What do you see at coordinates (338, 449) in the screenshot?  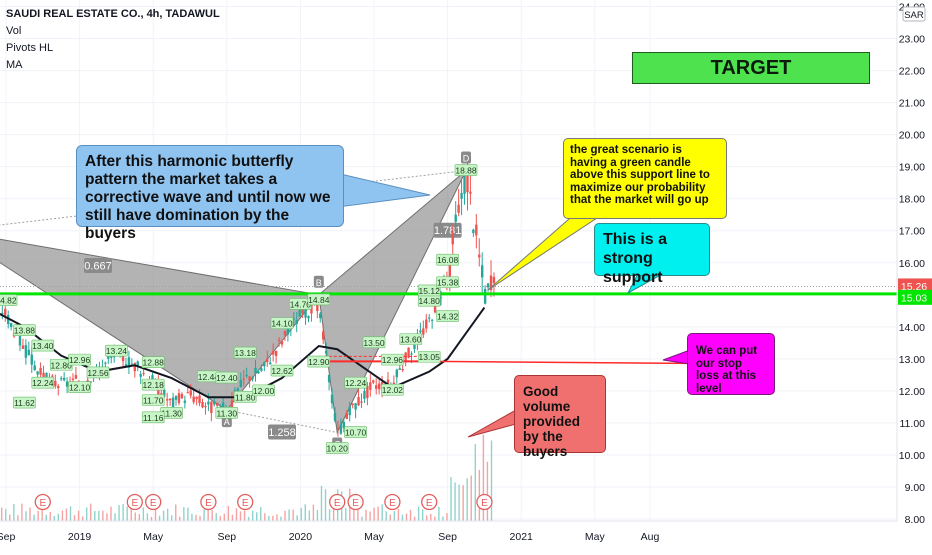 I see `pivot-label: 10.20` at bounding box center [338, 449].